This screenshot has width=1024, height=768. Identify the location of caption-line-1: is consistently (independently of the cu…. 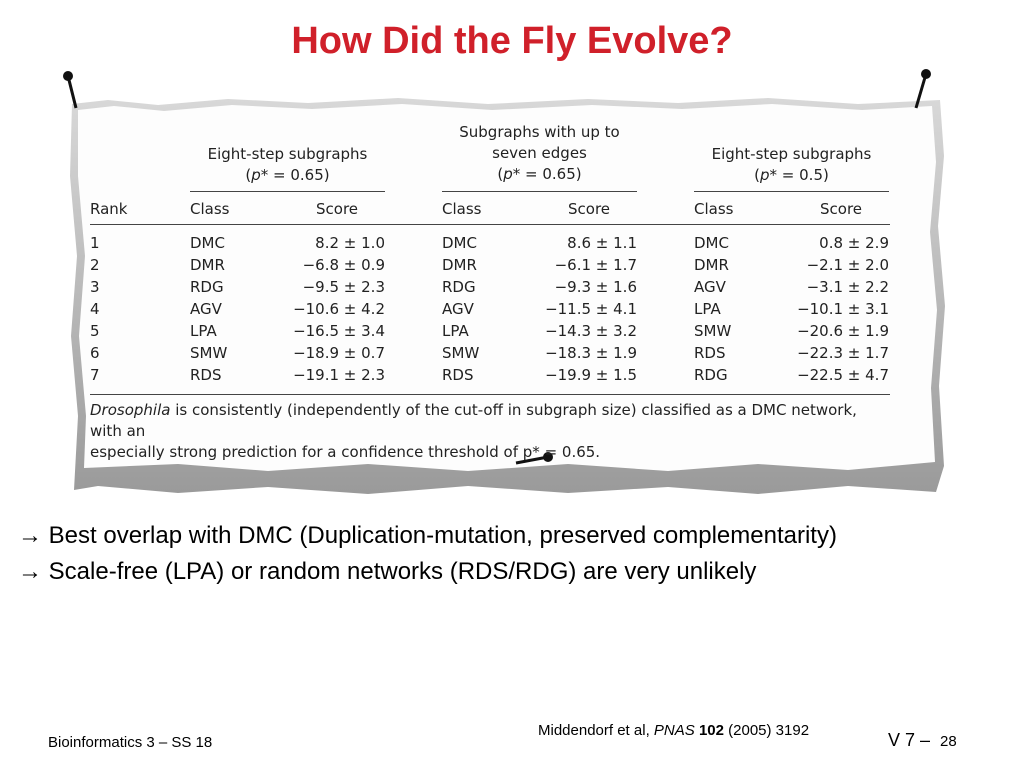
(473, 420).